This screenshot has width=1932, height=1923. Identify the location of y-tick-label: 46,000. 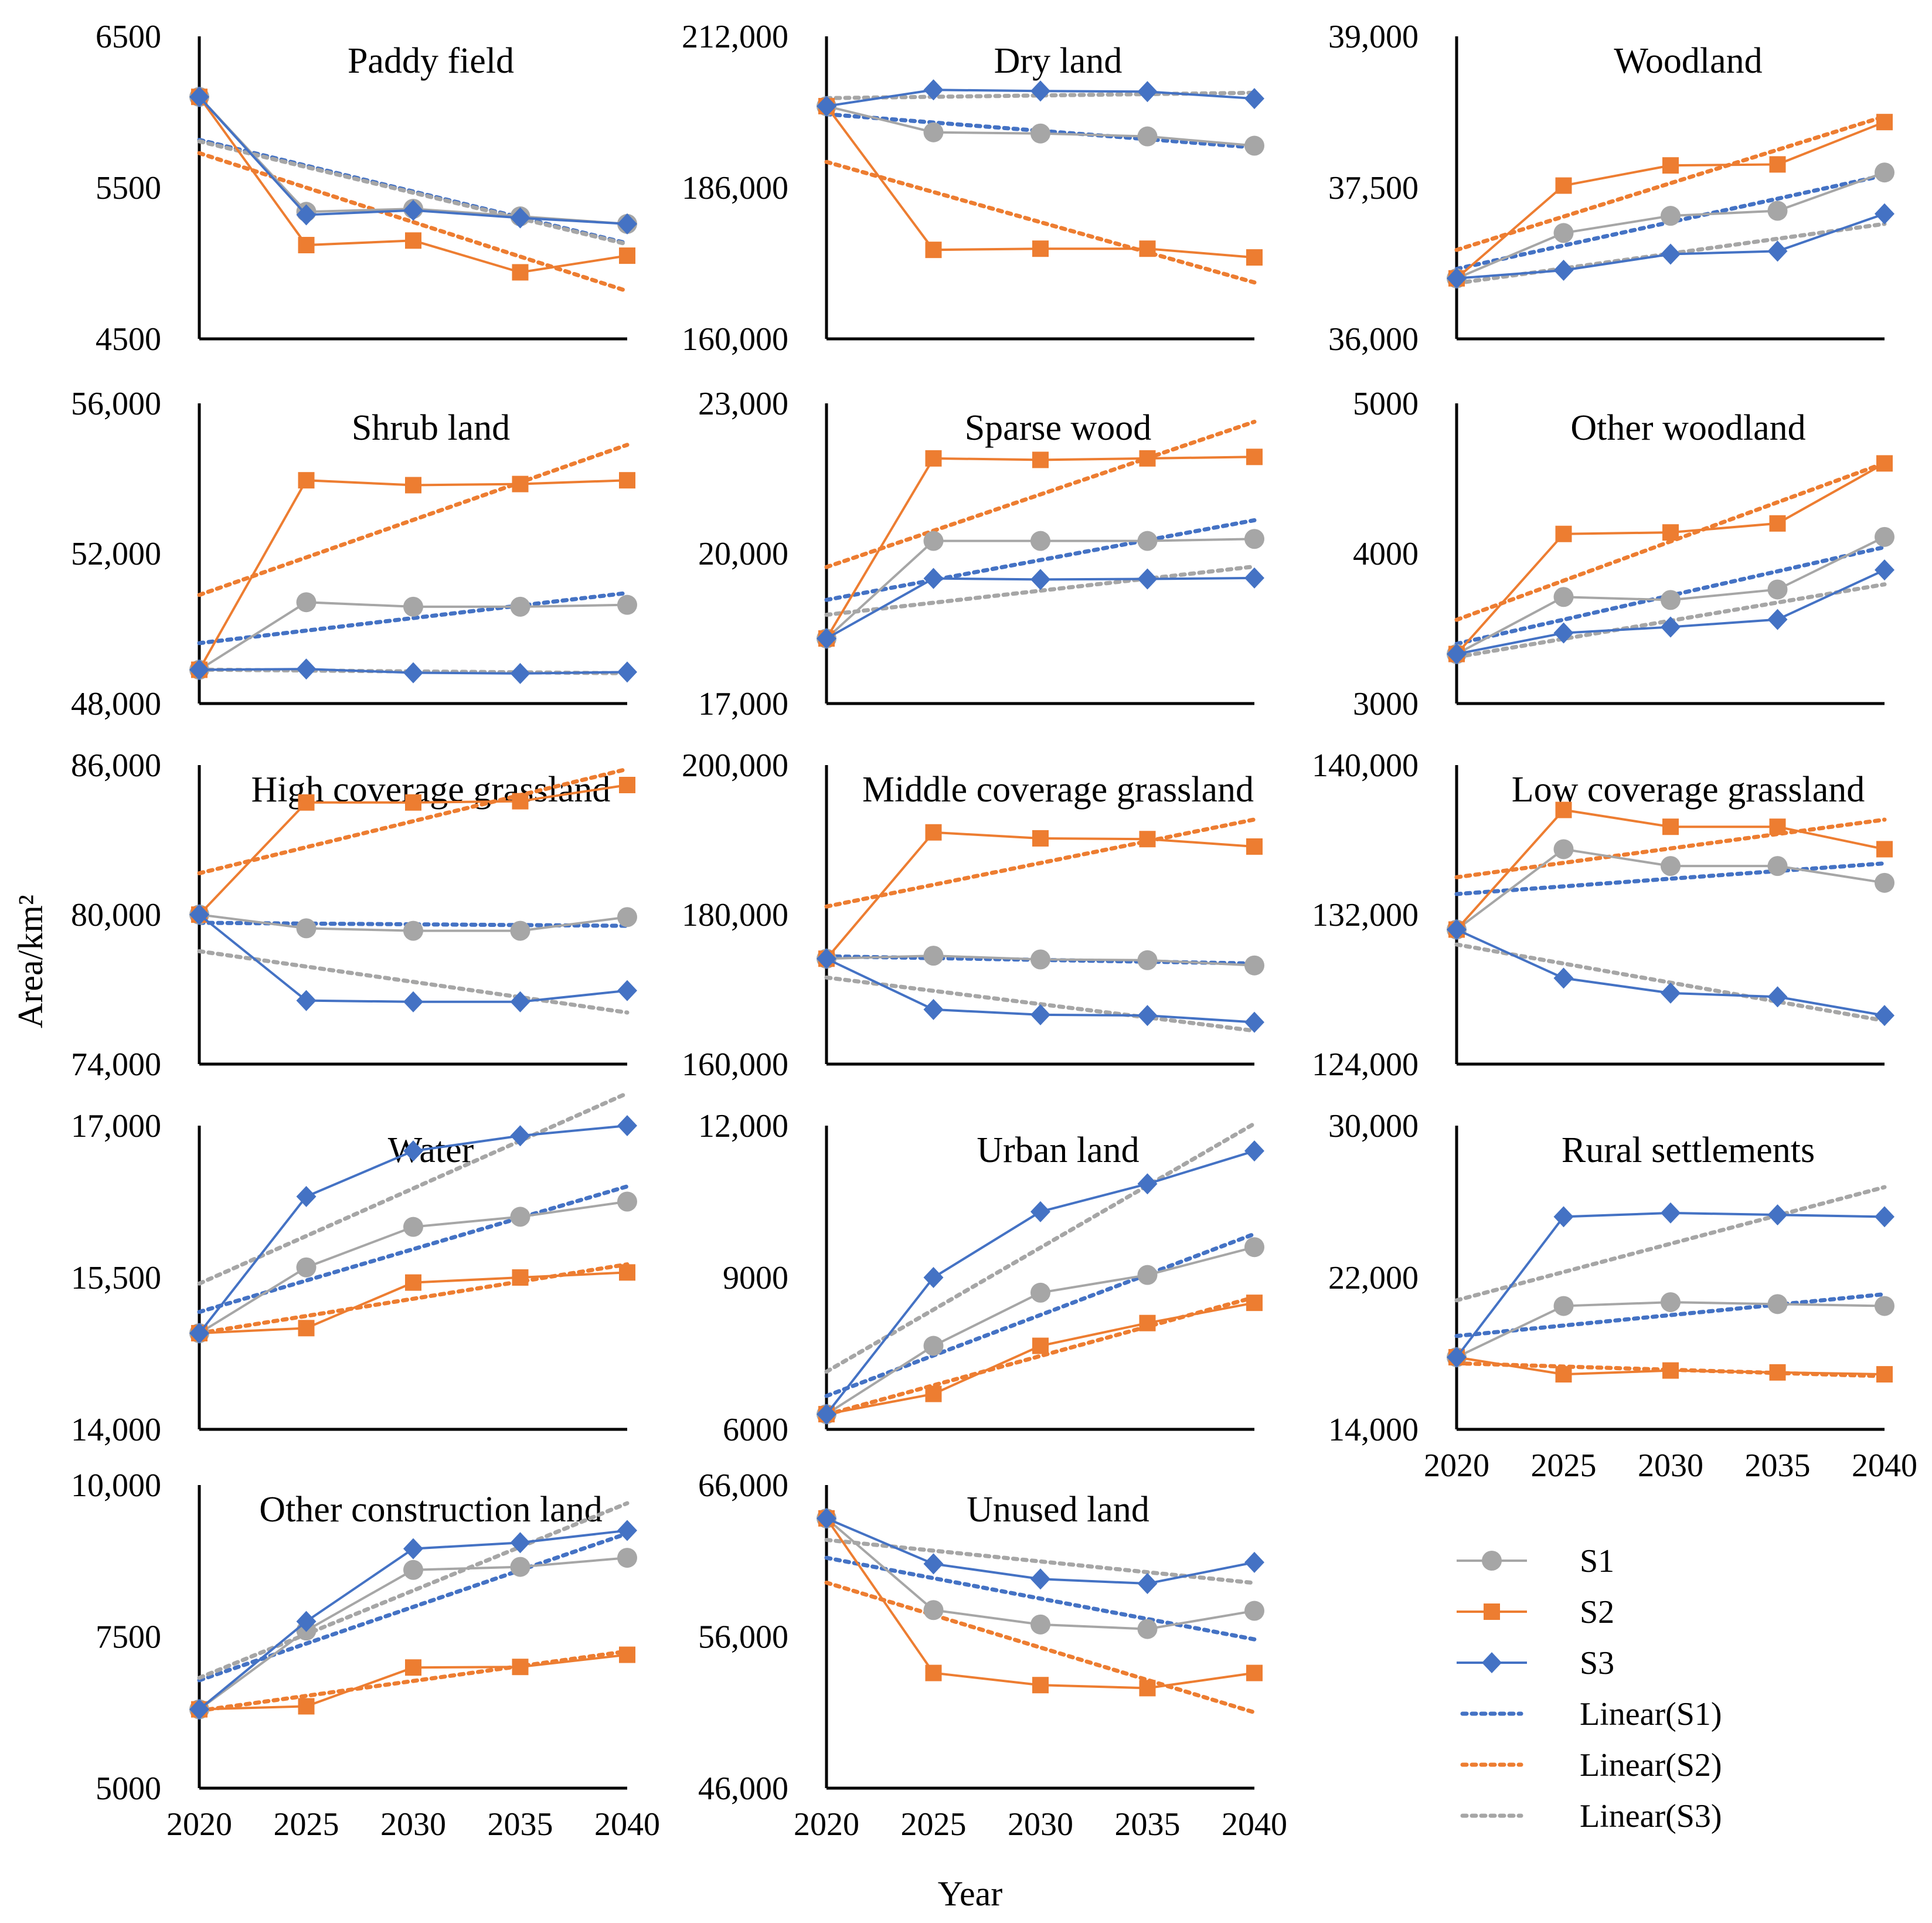
(743, 1789).